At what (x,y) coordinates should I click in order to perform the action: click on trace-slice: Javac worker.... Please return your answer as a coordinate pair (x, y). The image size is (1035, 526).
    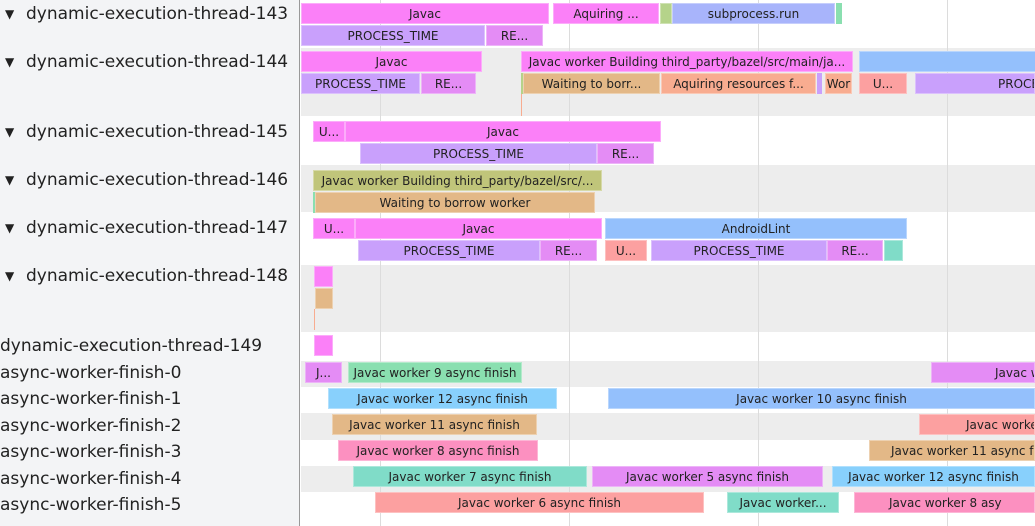
    Looking at the image, I should click on (783, 502).